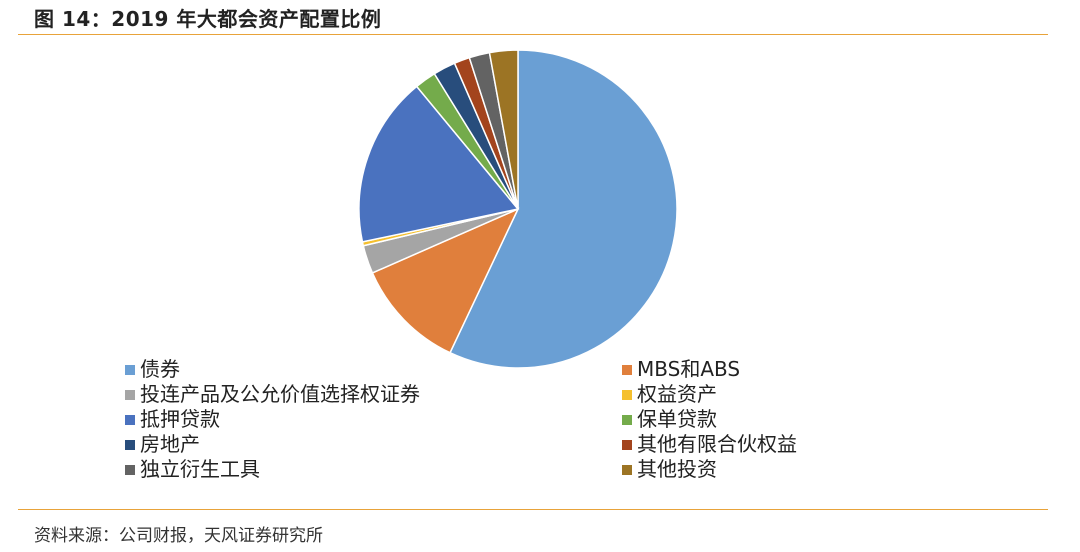  What do you see at coordinates (689, 369) in the screenshot?
I see `legend-label-1: MBS和ABS` at bounding box center [689, 369].